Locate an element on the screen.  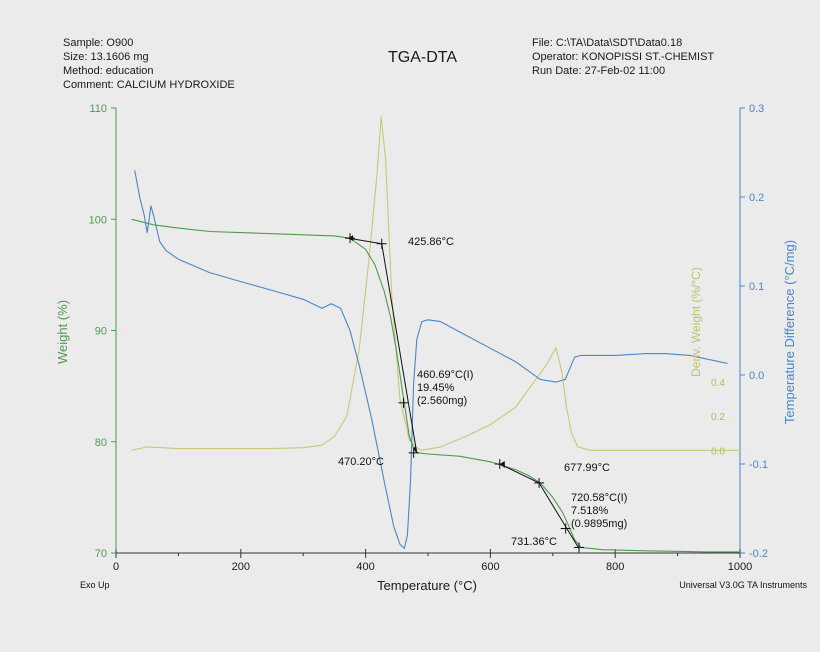
left-tick-label: 100 is located at coordinates (98, 220).